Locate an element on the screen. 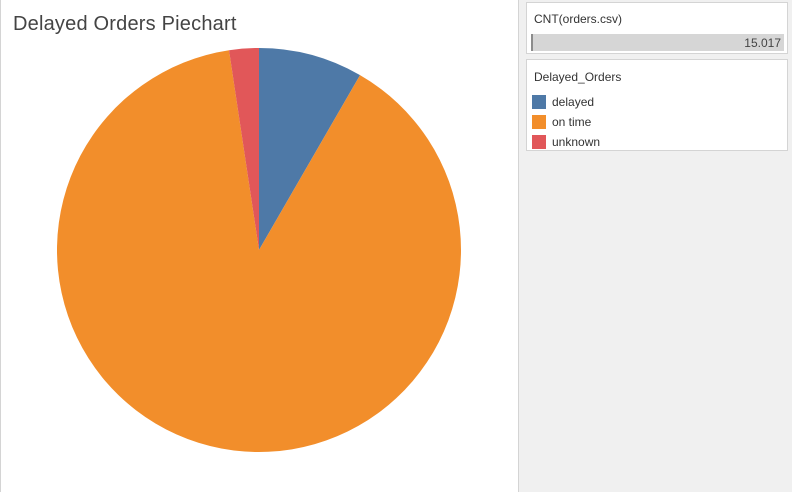 The height and width of the screenshot is (492, 792). legend-swatch-on-time is located at coordinates (539, 122).